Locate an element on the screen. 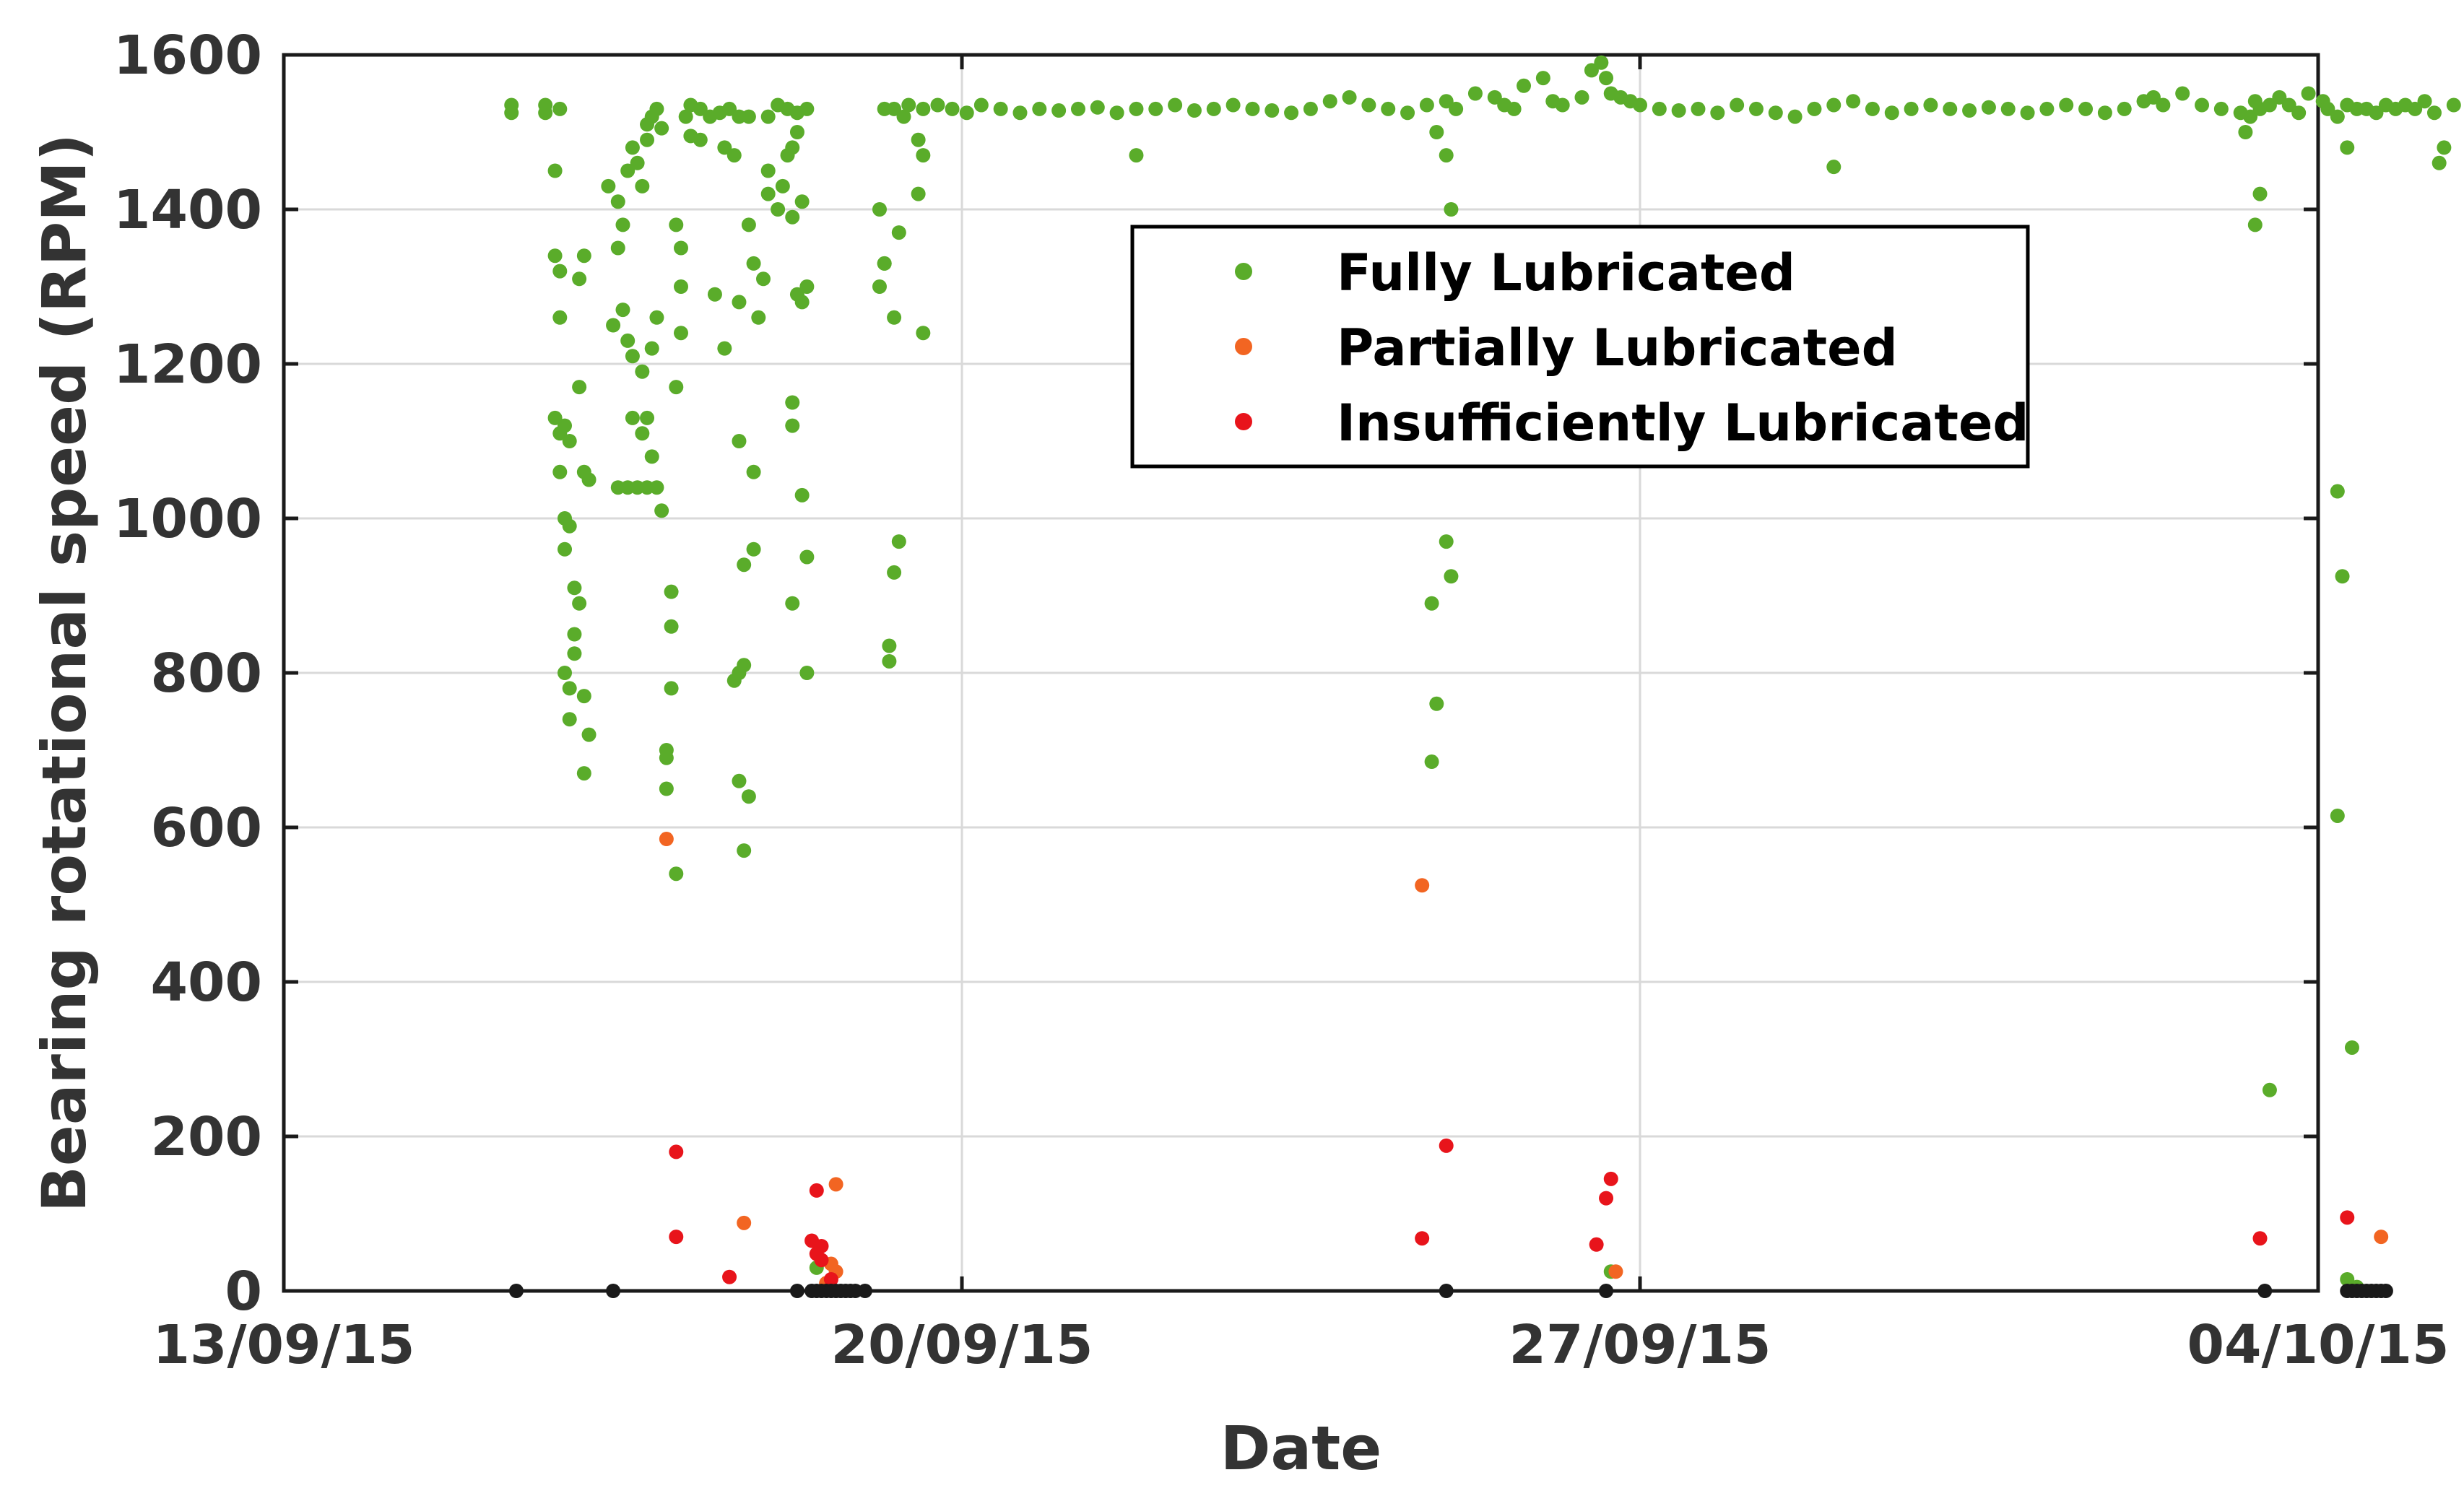  x-axis-label: Date is located at coordinates (1301, 1448).